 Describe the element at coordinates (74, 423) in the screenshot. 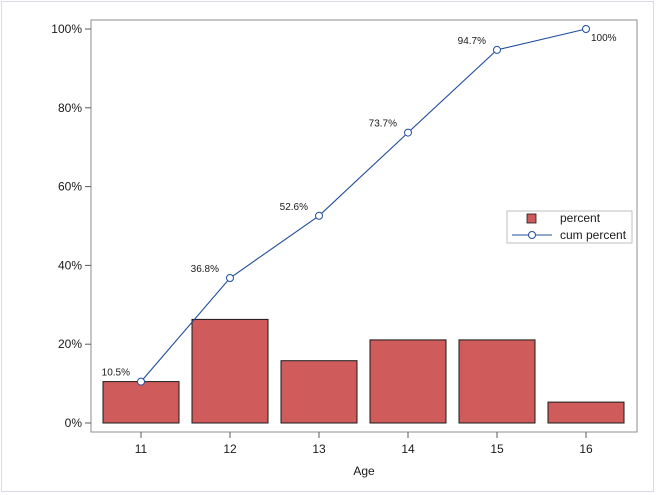

I see `y-tick-label: 0%` at that location.